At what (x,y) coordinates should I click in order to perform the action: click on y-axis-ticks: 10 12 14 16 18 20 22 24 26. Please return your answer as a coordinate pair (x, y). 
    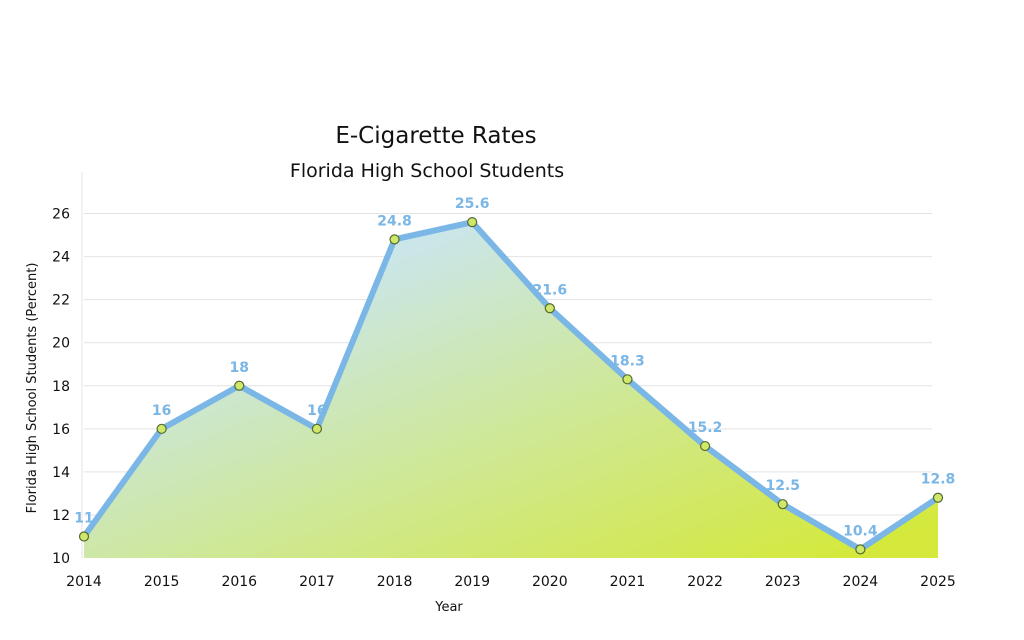
    Looking at the image, I should click on (61, 387).